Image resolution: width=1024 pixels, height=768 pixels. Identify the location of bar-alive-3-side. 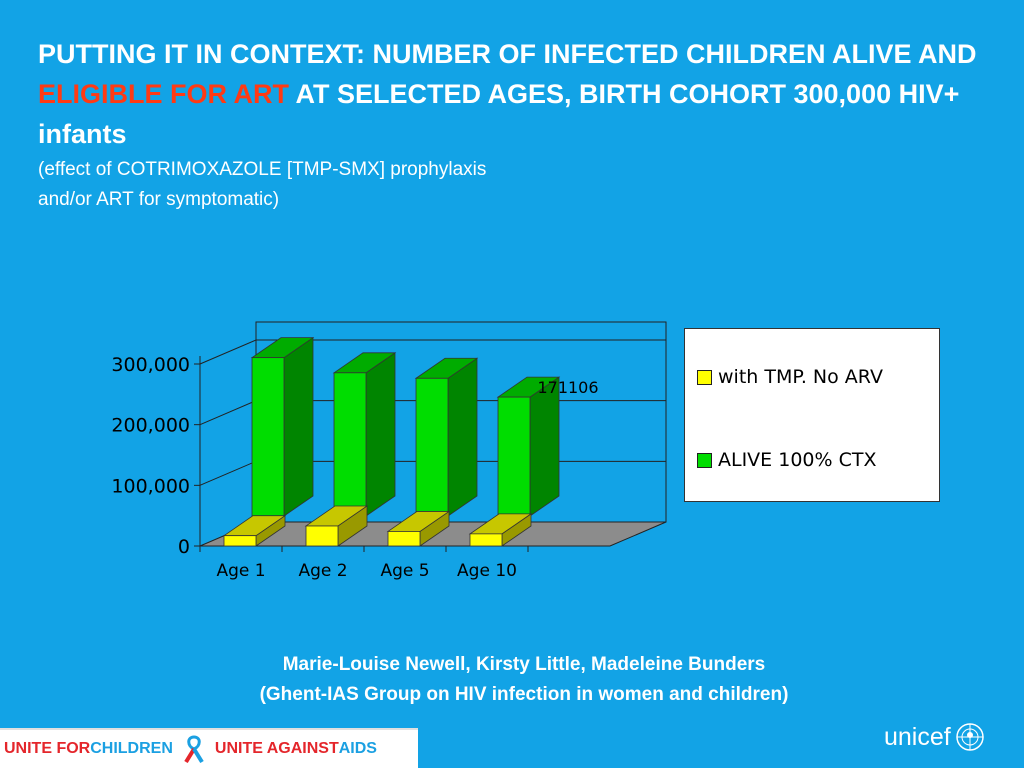
(462, 437).